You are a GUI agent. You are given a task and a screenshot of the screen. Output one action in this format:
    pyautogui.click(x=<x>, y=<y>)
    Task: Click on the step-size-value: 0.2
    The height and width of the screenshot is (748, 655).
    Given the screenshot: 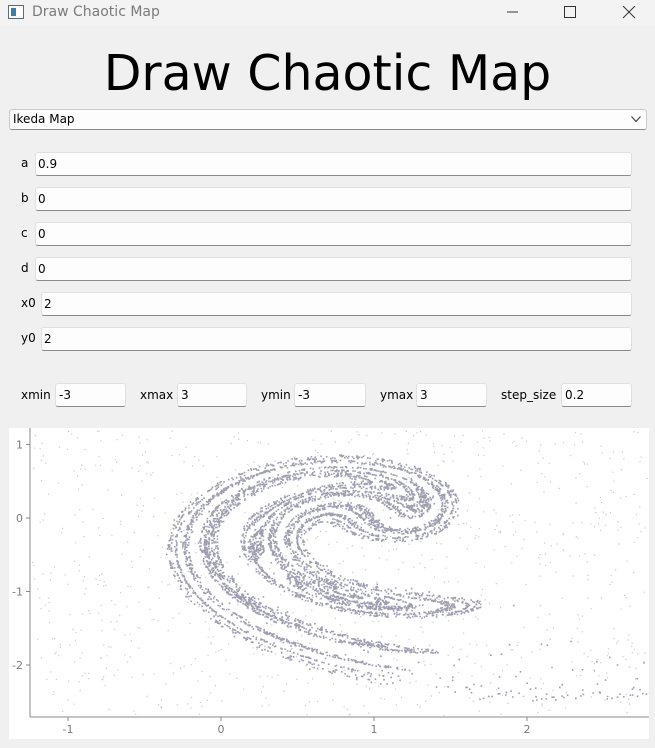 What is the action you would take?
    pyautogui.click(x=575, y=395)
    